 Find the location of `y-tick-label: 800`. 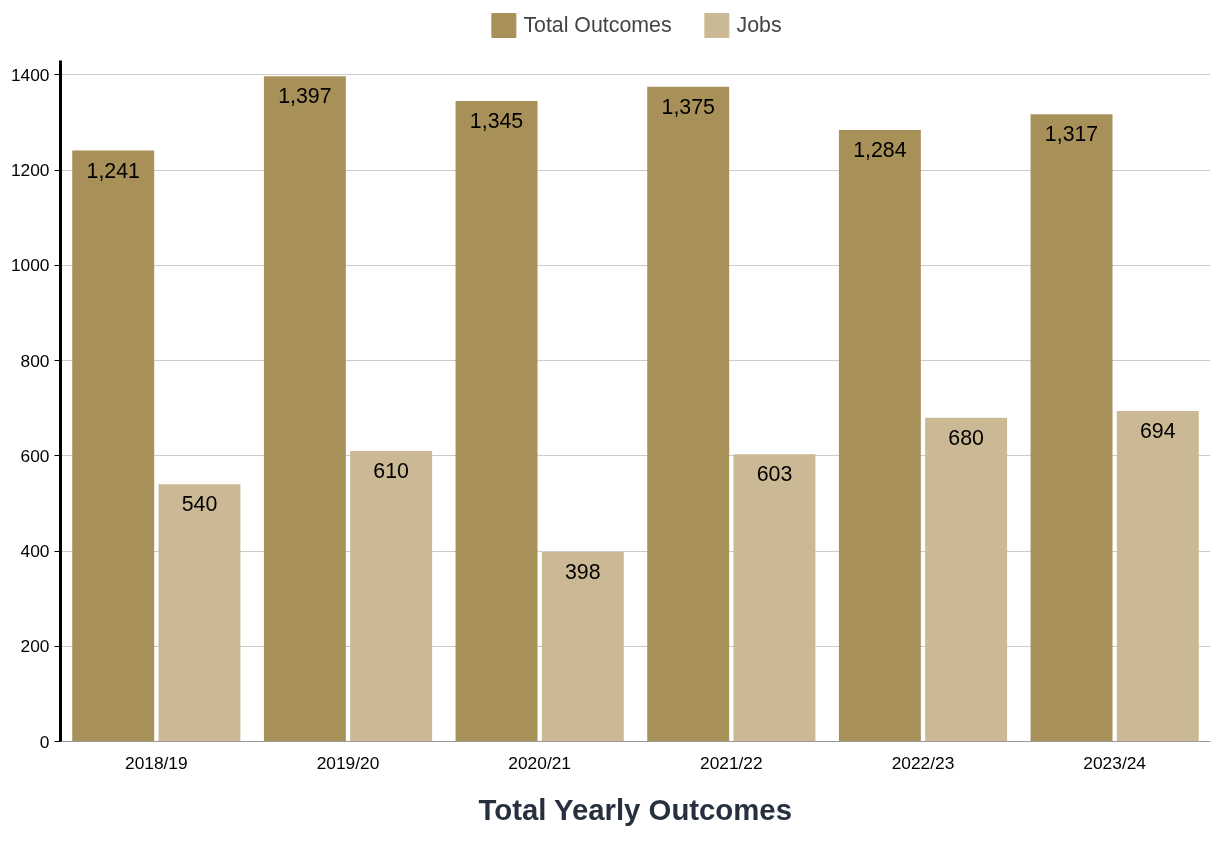

y-tick-label: 800 is located at coordinates (35, 360).